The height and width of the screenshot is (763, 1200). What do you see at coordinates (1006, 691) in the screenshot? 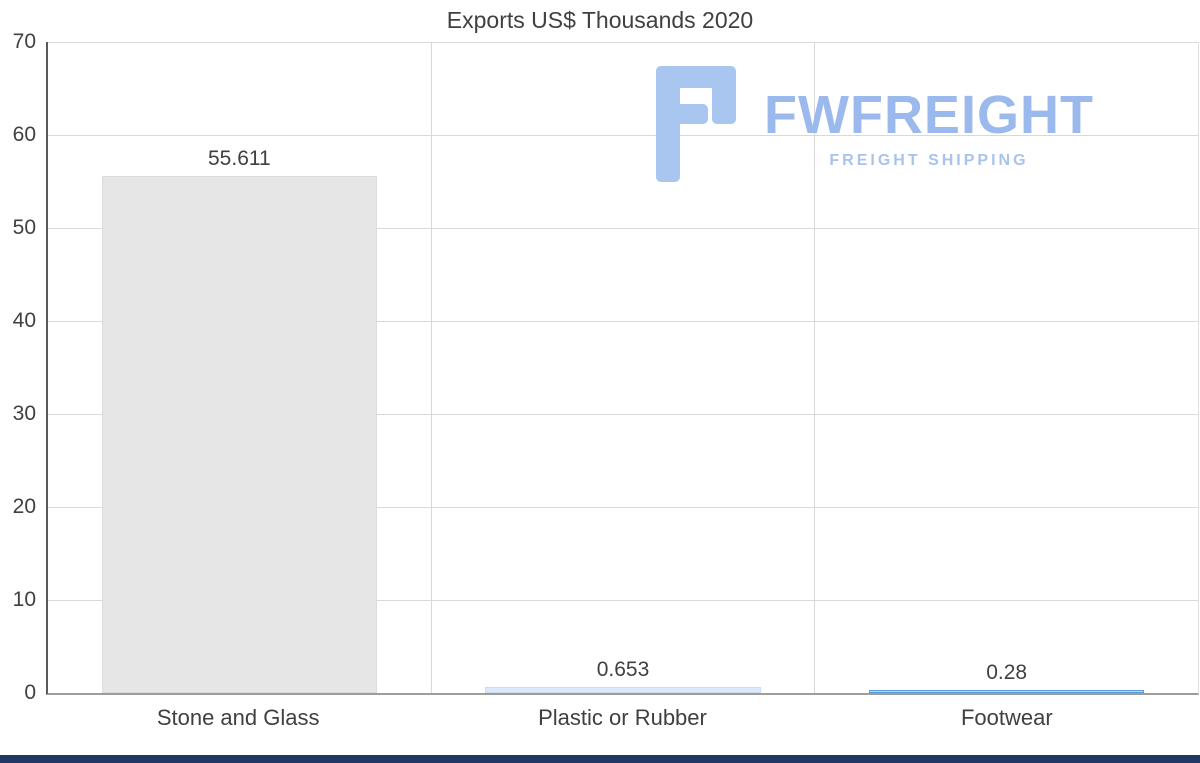
I see `bar-footwear` at bounding box center [1006, 691].